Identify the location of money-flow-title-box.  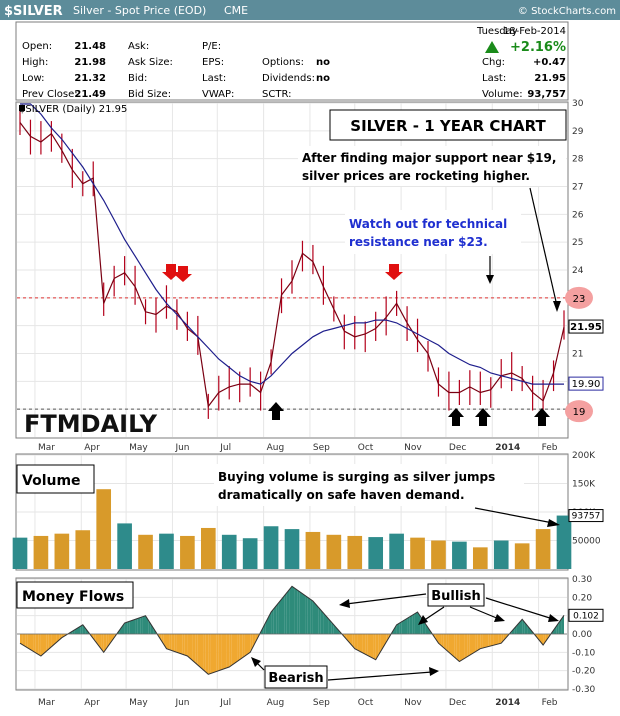
(75, 595).